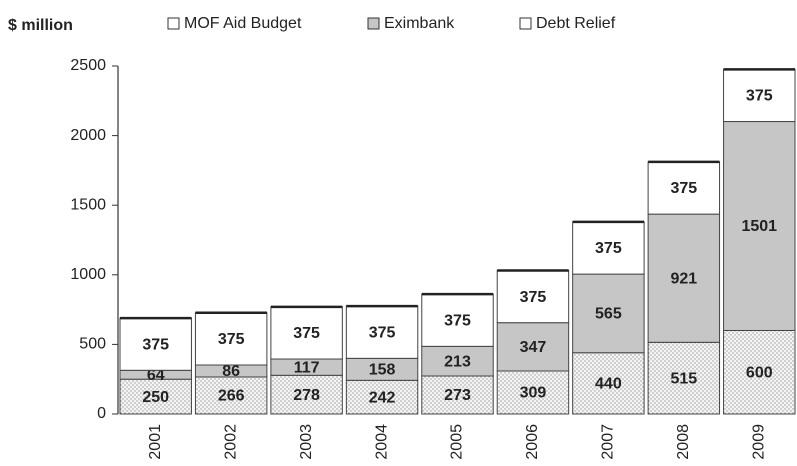 The width and height of the screenshot is (797, 466). I want to click on x-tick-label: 2006, so click(532, 442).